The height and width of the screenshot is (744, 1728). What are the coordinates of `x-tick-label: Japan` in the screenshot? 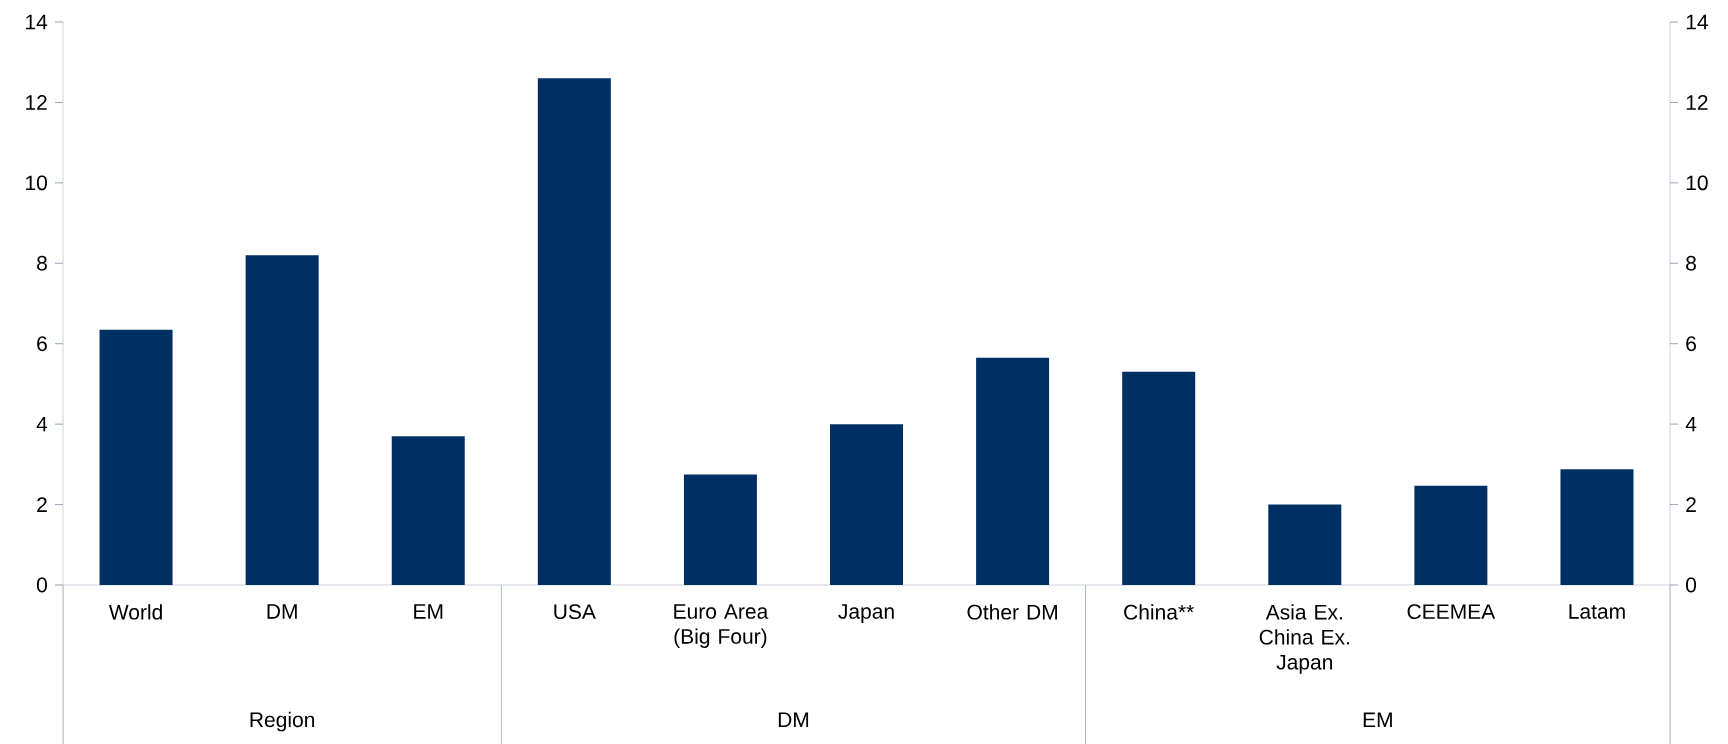 It's located at (866, 613).